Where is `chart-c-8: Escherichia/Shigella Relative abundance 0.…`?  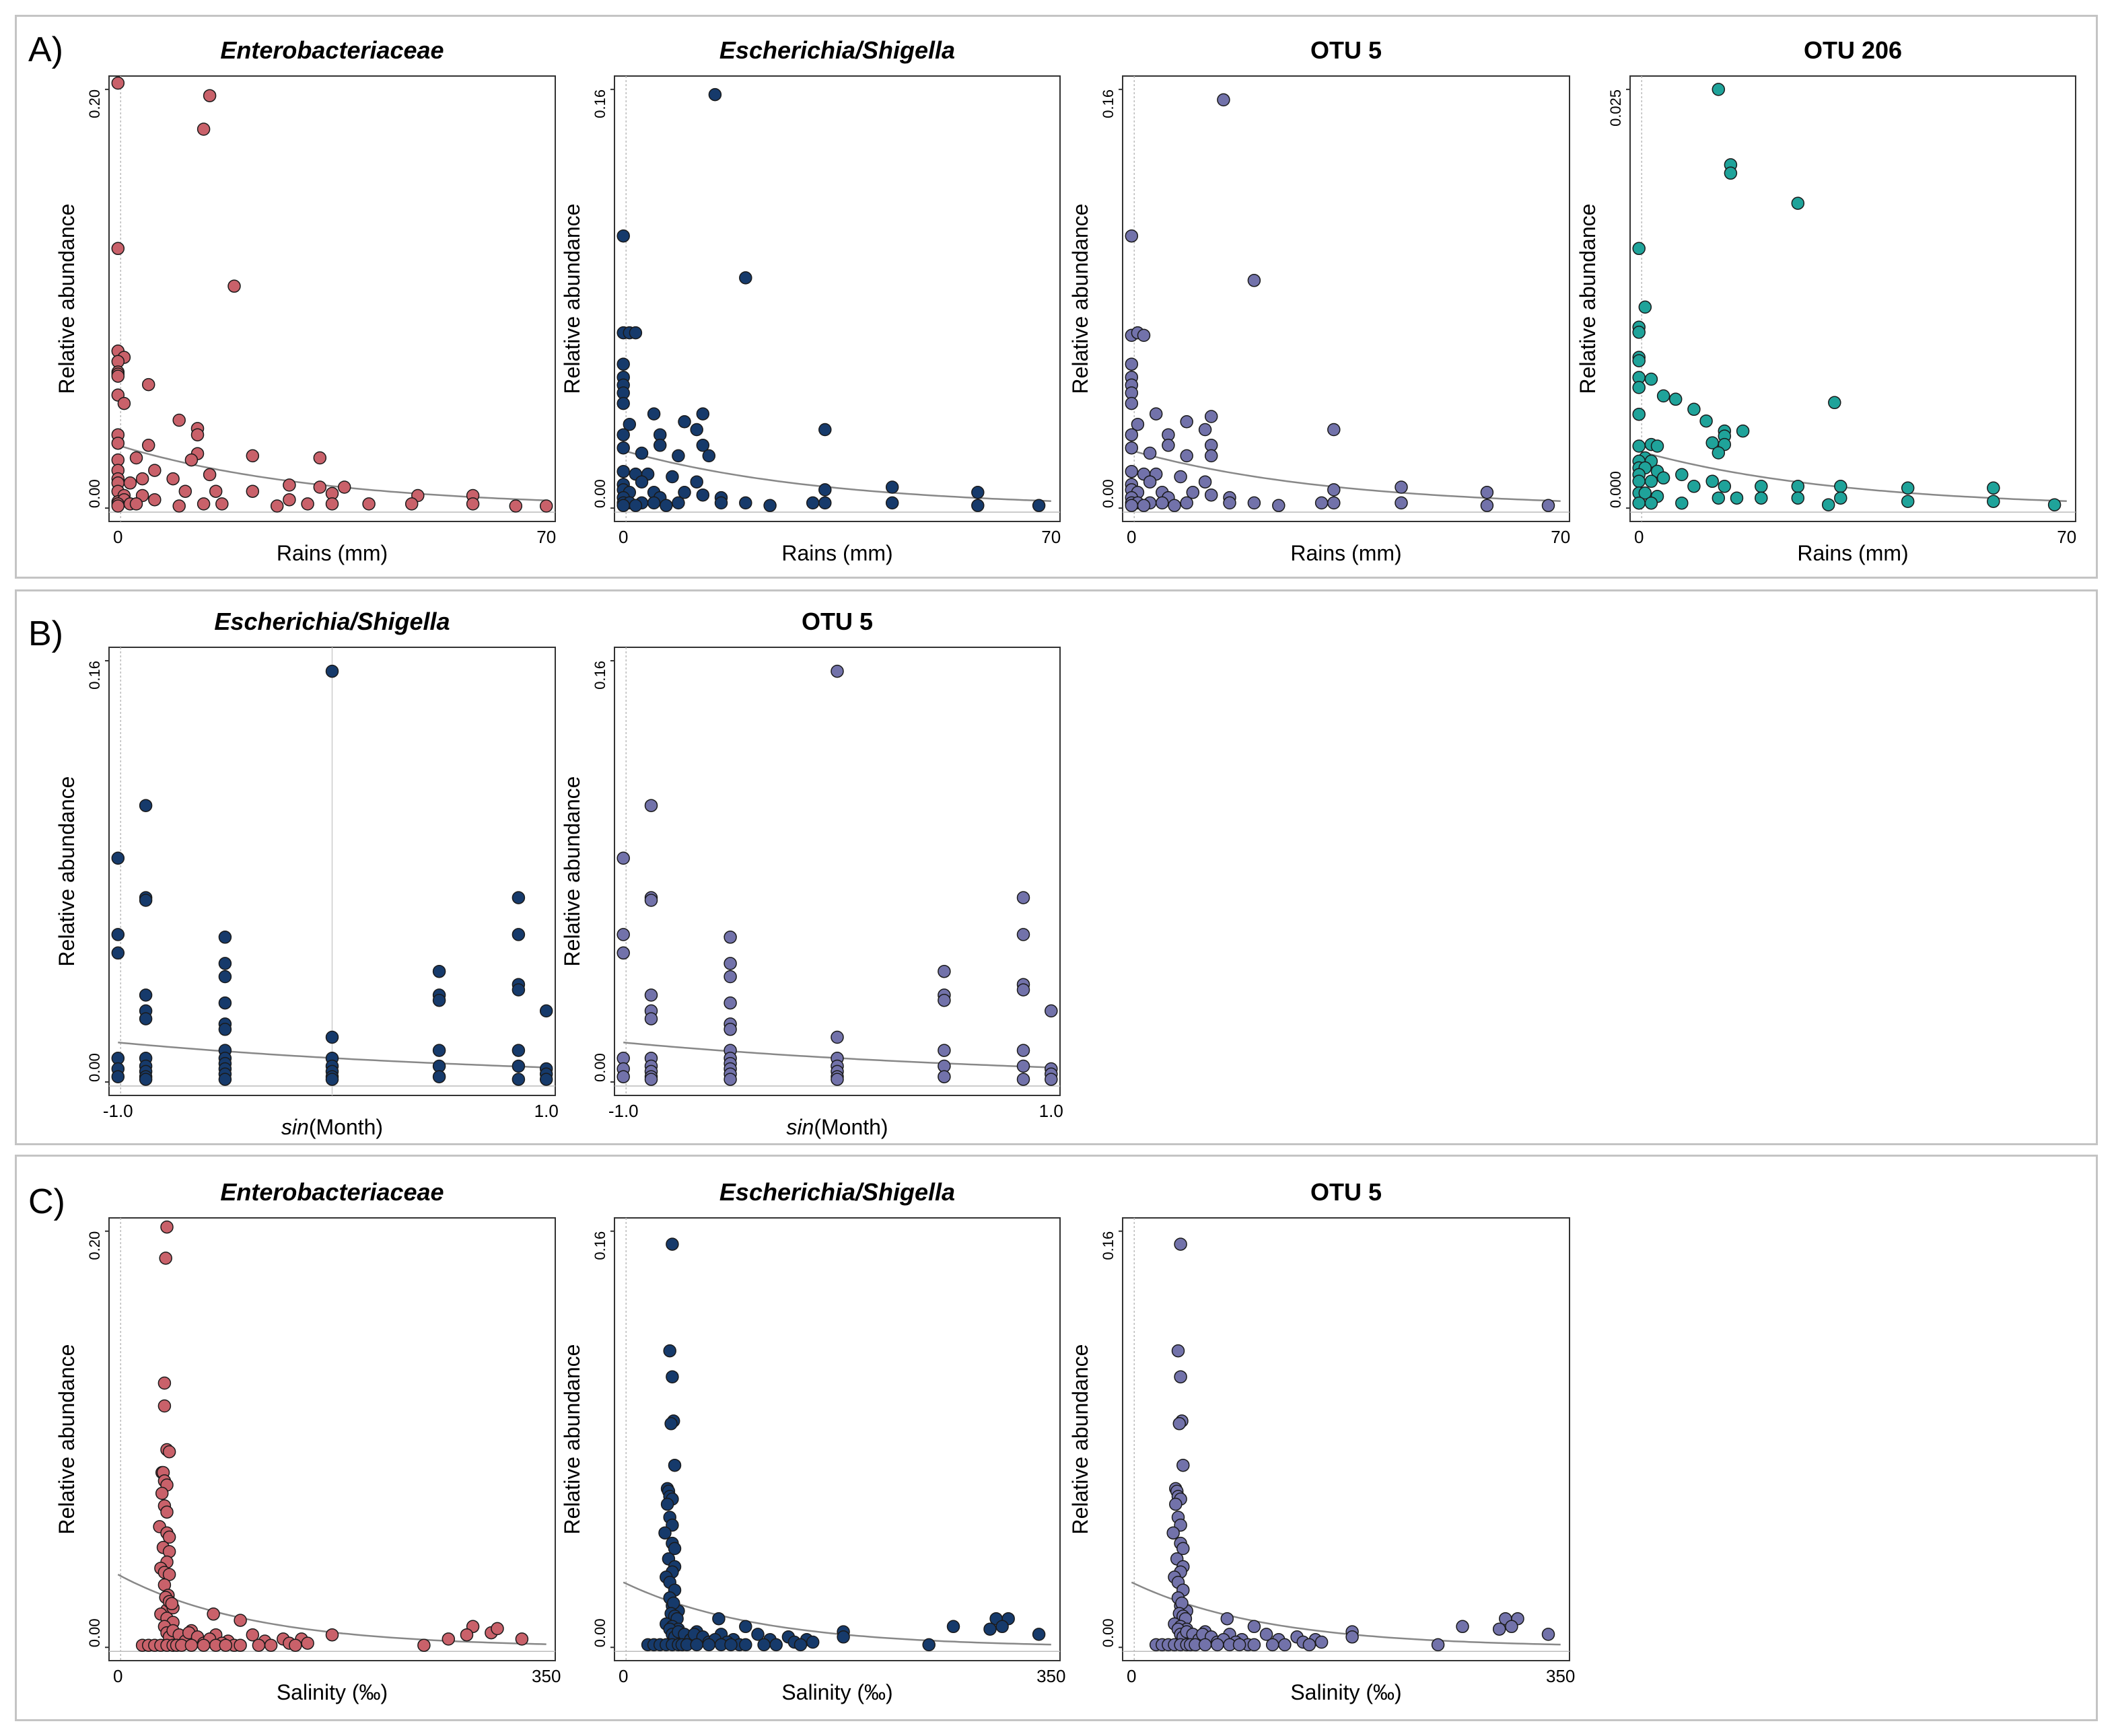 chart-c-8: Escherichia/Shigella Relative abundance 0.… is located at coordinates (812, 1441).